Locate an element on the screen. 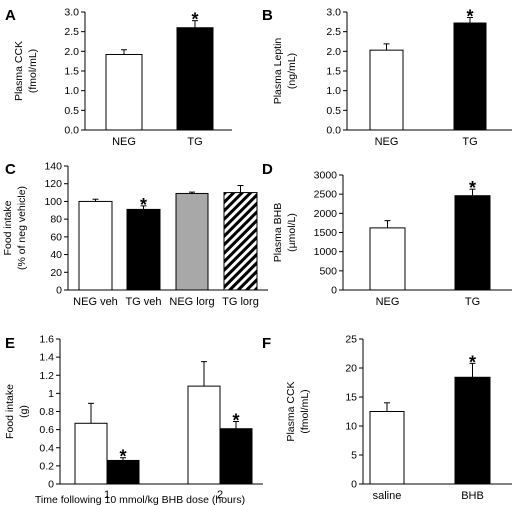  y-tick-label: 2500 is located at coordinates (326, 195).